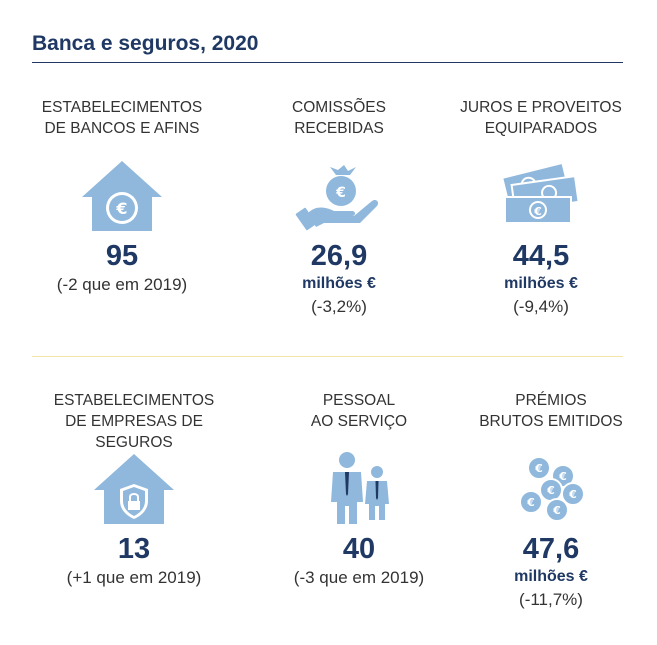  What do you see at coordinates (541, 306) in the screenshot?
I see `card-note: (-9,4%)` at bounding box center [541, 306].